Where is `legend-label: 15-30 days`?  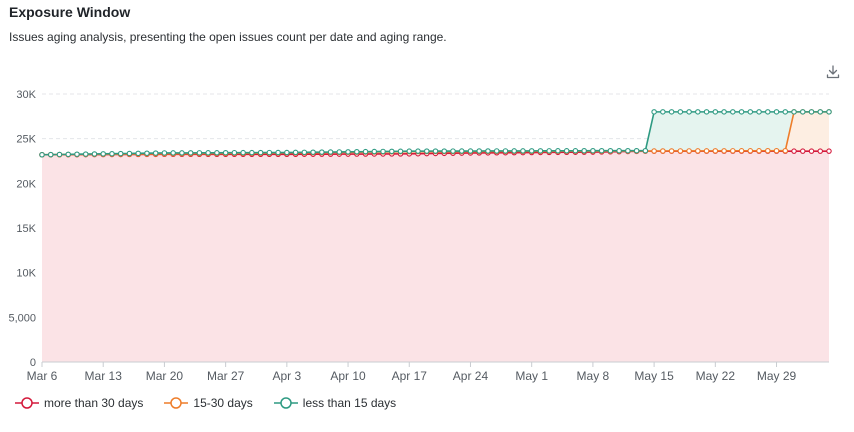
legend-label: 15-30 days is located at coordinates (223, 403).